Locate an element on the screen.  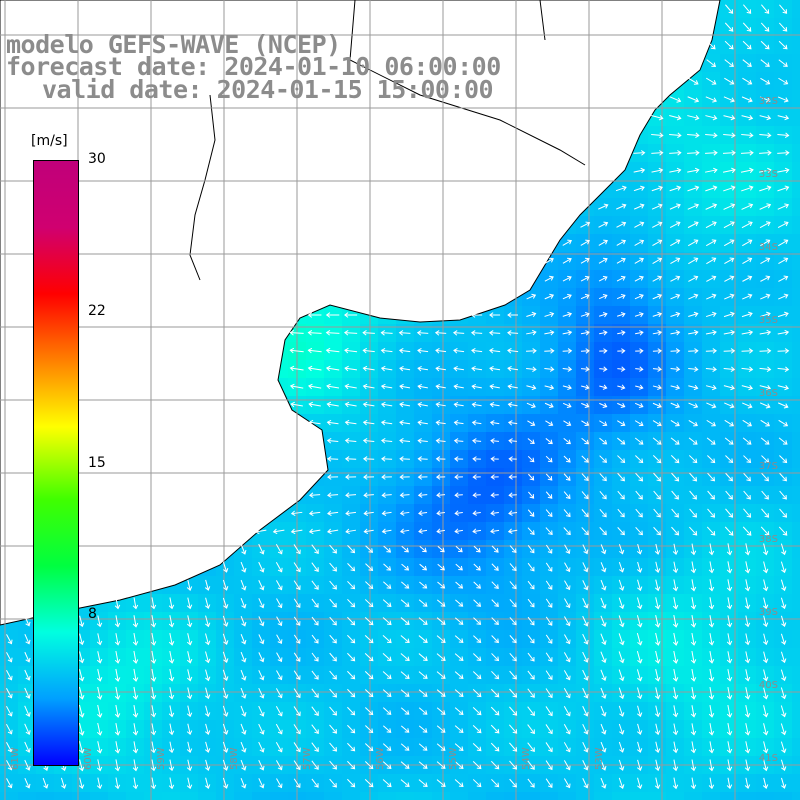
longitude-label: 57W is located at coordinates (307, 758).